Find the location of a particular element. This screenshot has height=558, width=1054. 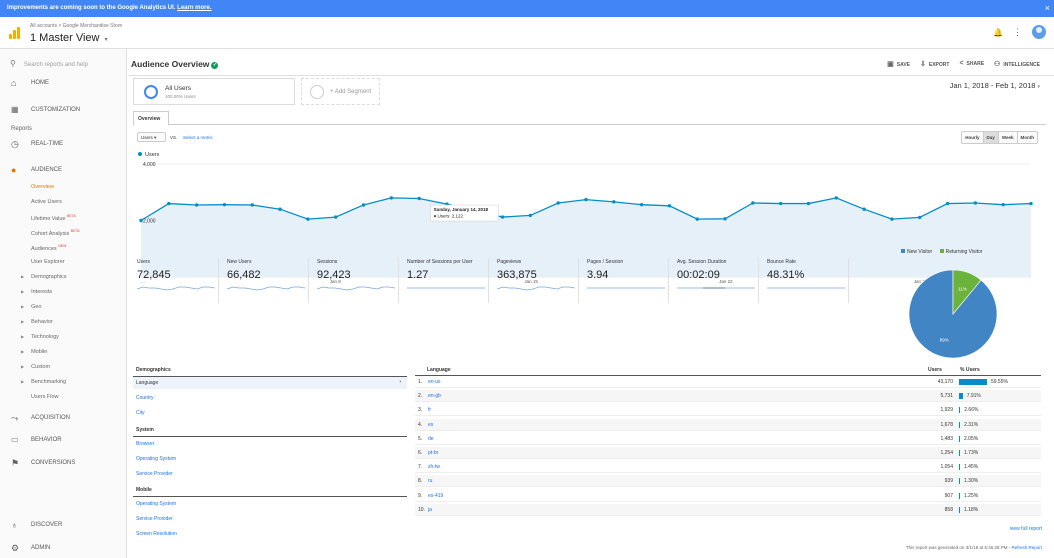

visitor-pie-chart: 89% 11% is located at coordinates (953, 314).